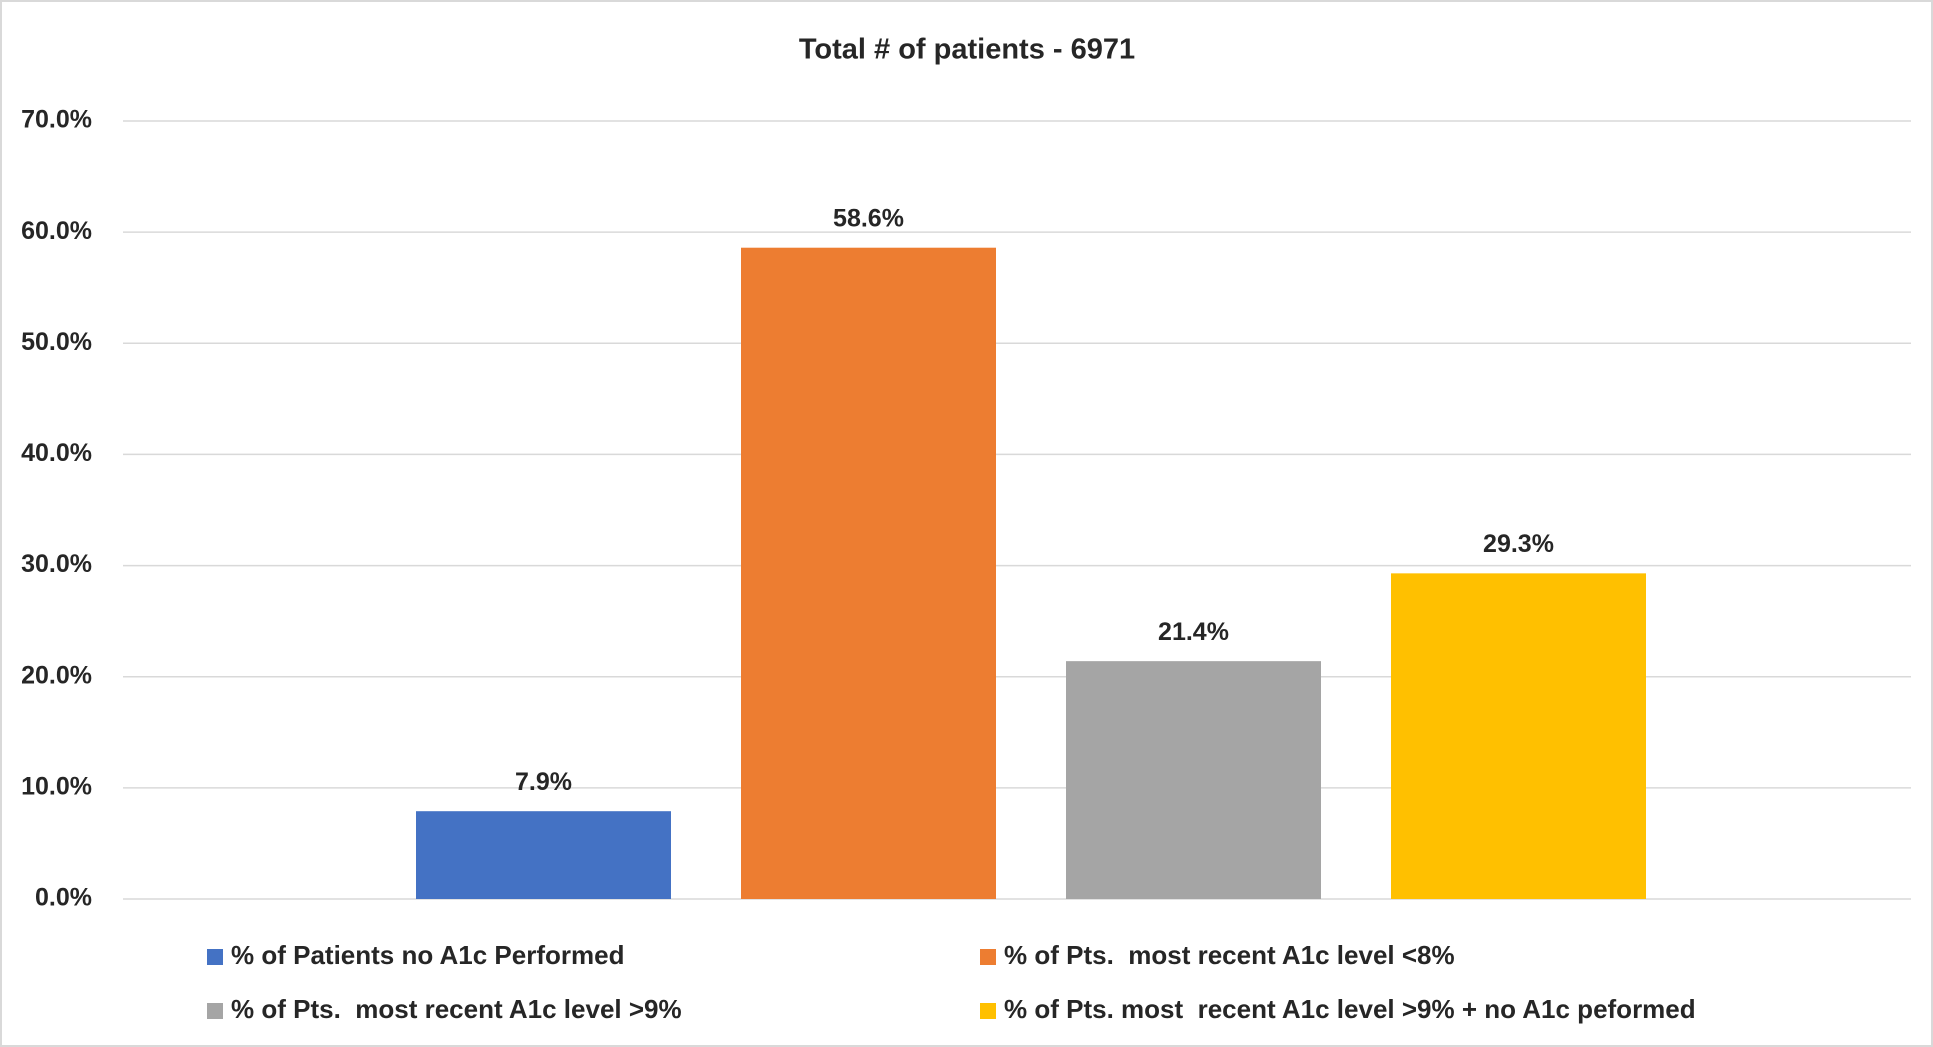 Image resolution: width=1933 pixels, height=1047 pixels. Describe the element at coordinates (543, 782) in the screenshot. I see `data-label: 7.9%` at that location.